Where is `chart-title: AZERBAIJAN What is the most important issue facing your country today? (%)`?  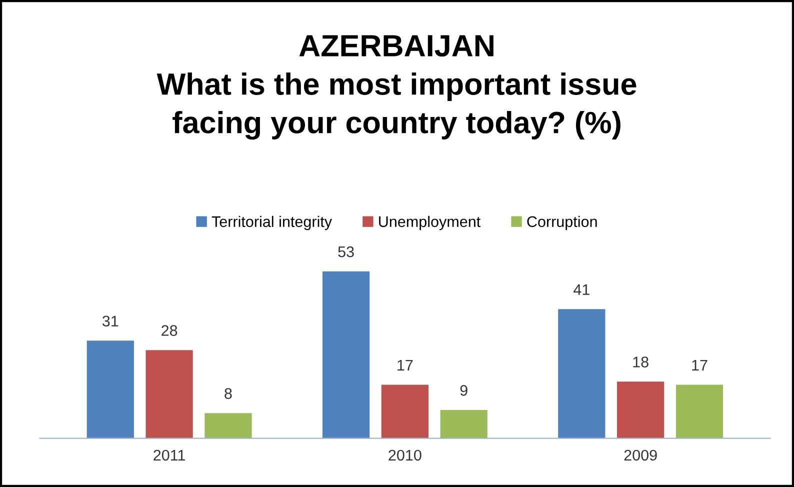 chart-title: AZERBAIJAN What is the most important issue facing your country today? (%) is located at coordinates (396, 87).